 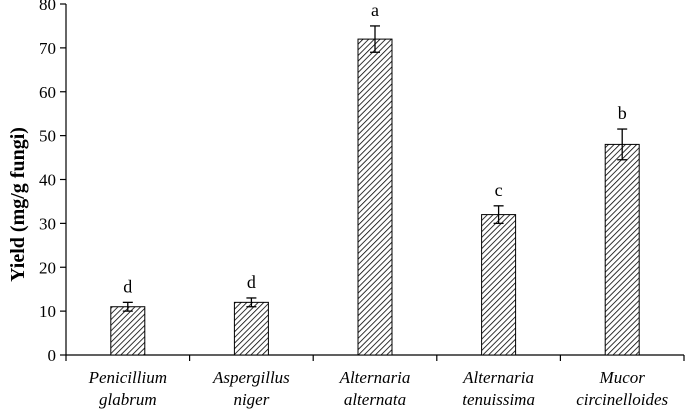 I want to click on x-category-label: glabrum, so click(x=128, y=399).